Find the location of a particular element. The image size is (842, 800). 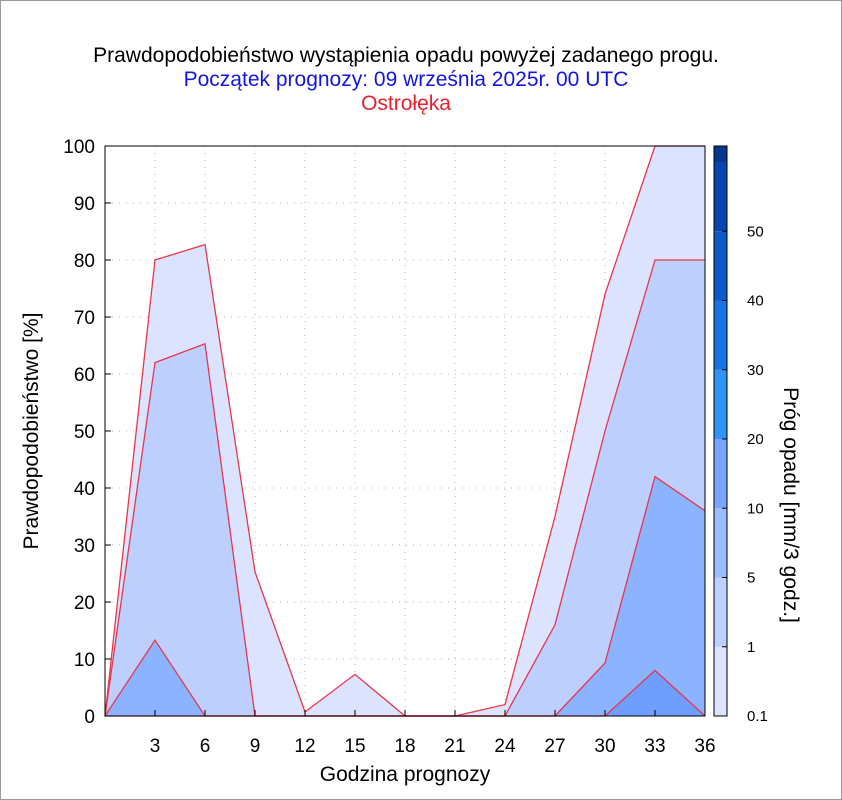

x-tick-label: 3 is located at coordinates (155, 746).